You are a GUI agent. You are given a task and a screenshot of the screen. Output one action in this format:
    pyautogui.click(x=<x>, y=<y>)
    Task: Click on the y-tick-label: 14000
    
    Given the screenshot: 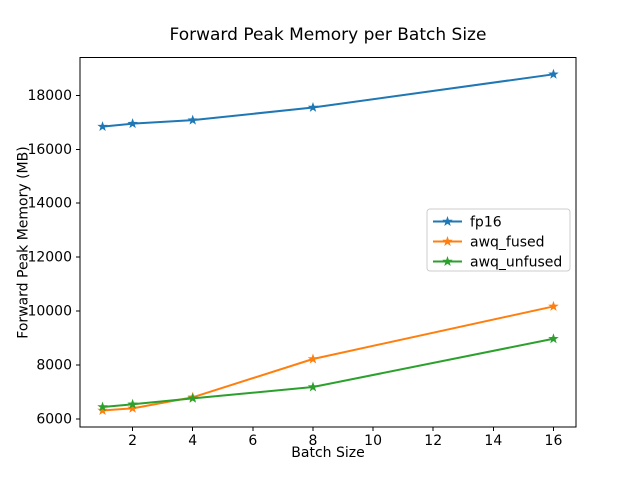 What is the action you would take?
    pyautogui.click(x=49, y=204)
    